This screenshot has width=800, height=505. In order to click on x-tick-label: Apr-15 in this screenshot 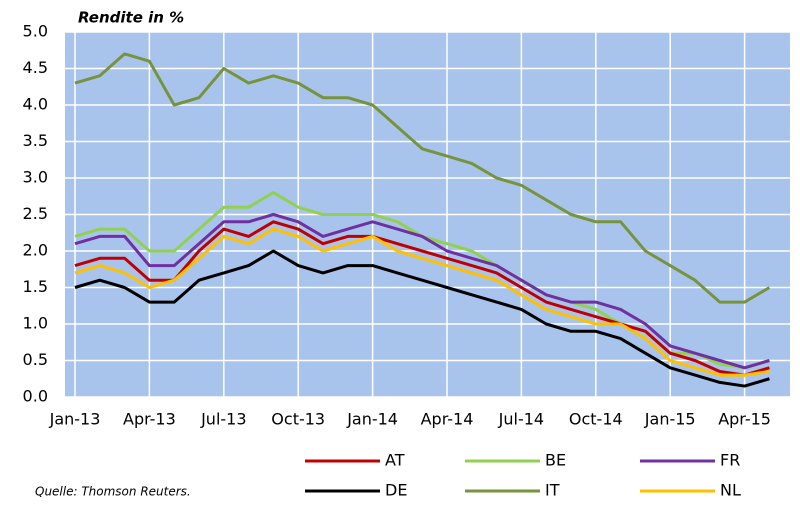, I will do `click(744, 419)`.